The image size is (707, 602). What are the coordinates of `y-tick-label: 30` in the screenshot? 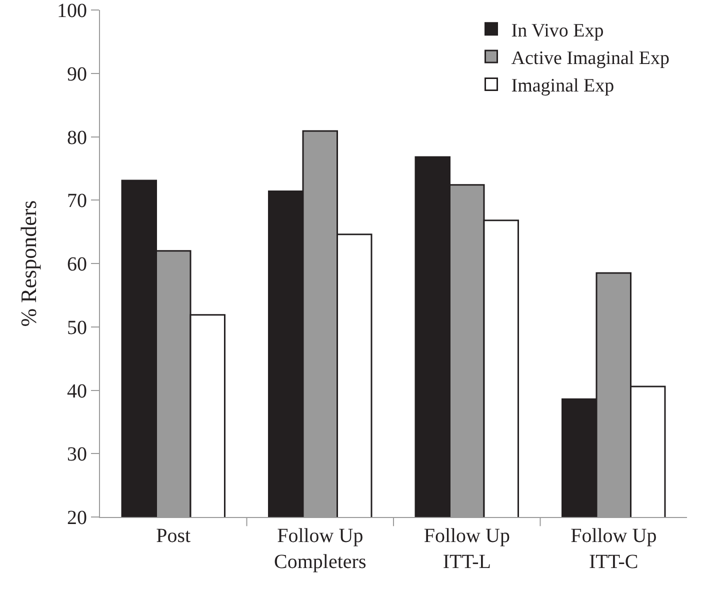 It's located at (77, 455).